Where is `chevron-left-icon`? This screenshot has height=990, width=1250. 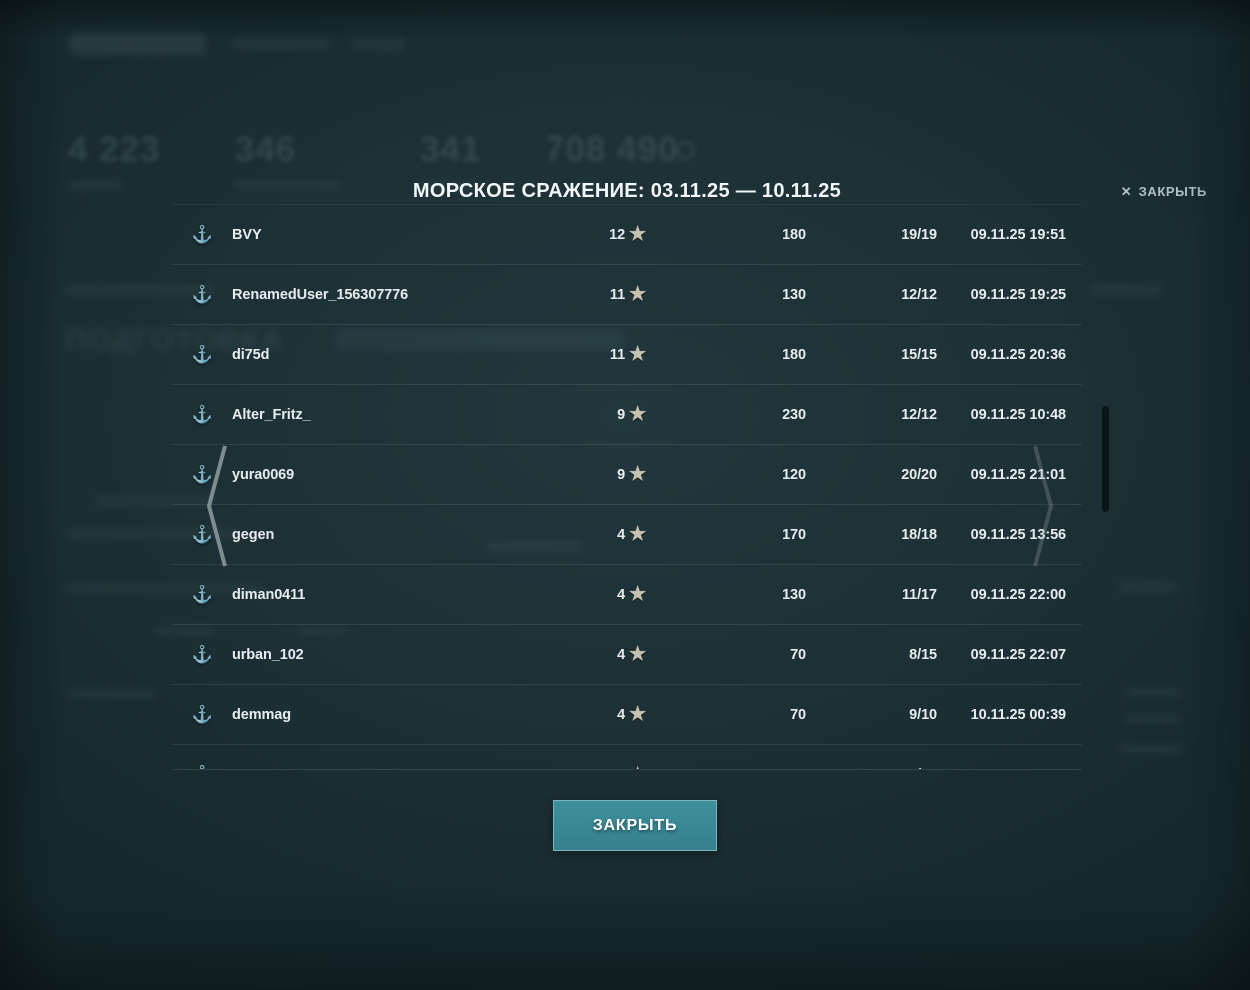 chevron-left-icon is located at coordinates (216, 506).